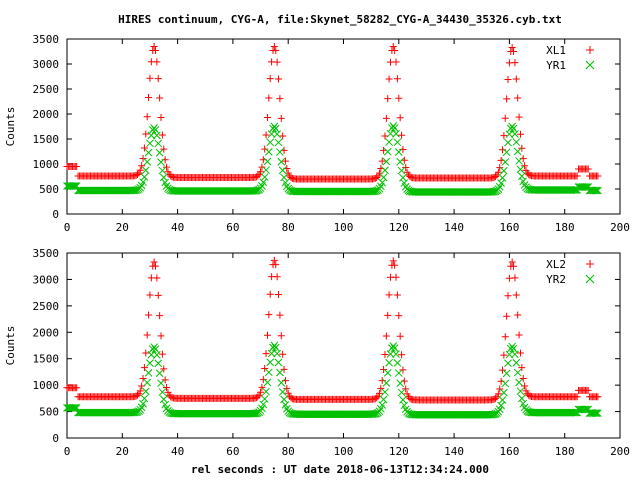 This screenshot has height=480, width=640. I want to click on x-tick-label: 80, so click(288, 451).